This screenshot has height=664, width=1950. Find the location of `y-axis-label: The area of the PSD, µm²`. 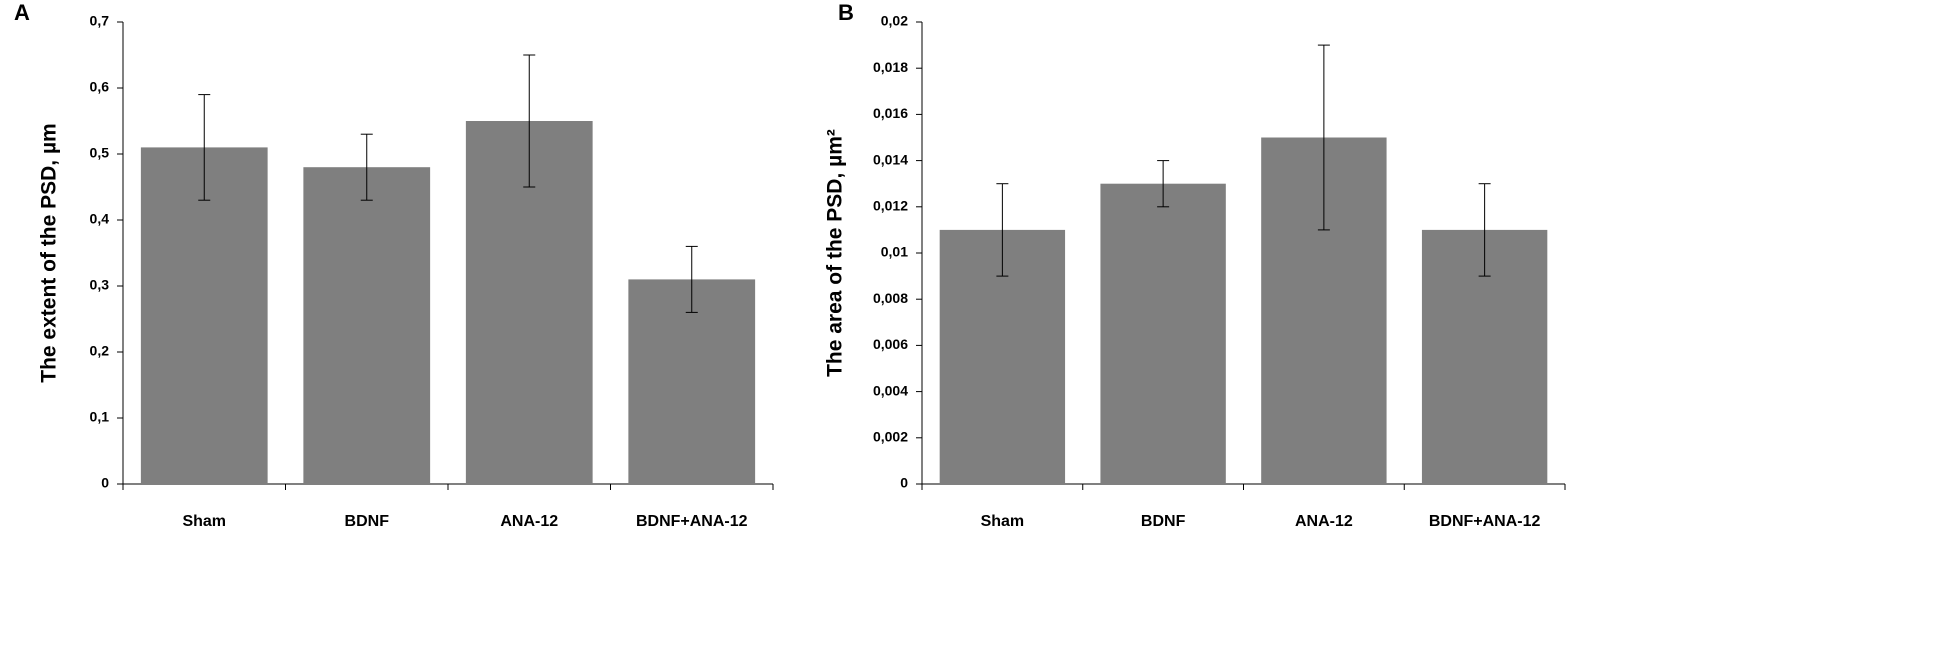

y-axis-label: The area of the PSD, µm² is located at coordinates (835, 253).